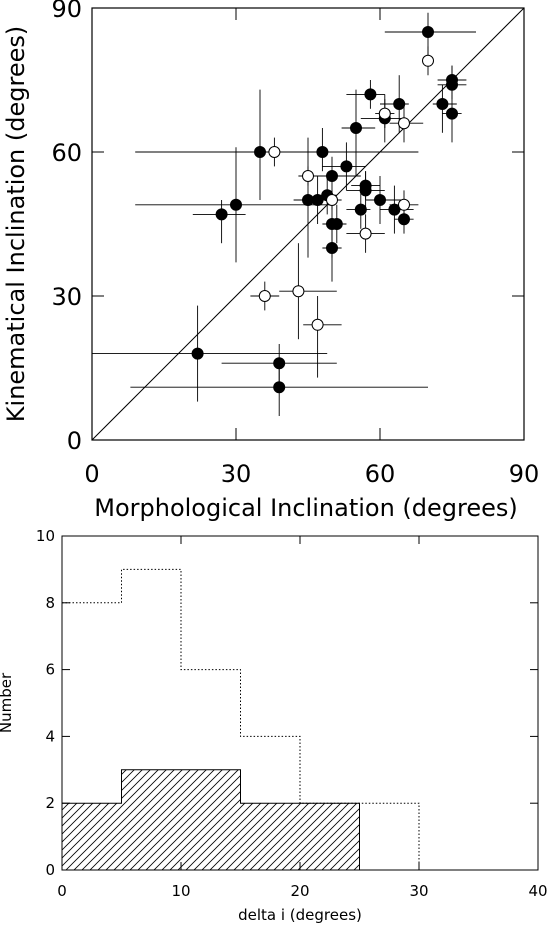 The width and height of the screenshot is (548, 929). I want to click on scatter-x-tick-label: 90, so click(524, 474).